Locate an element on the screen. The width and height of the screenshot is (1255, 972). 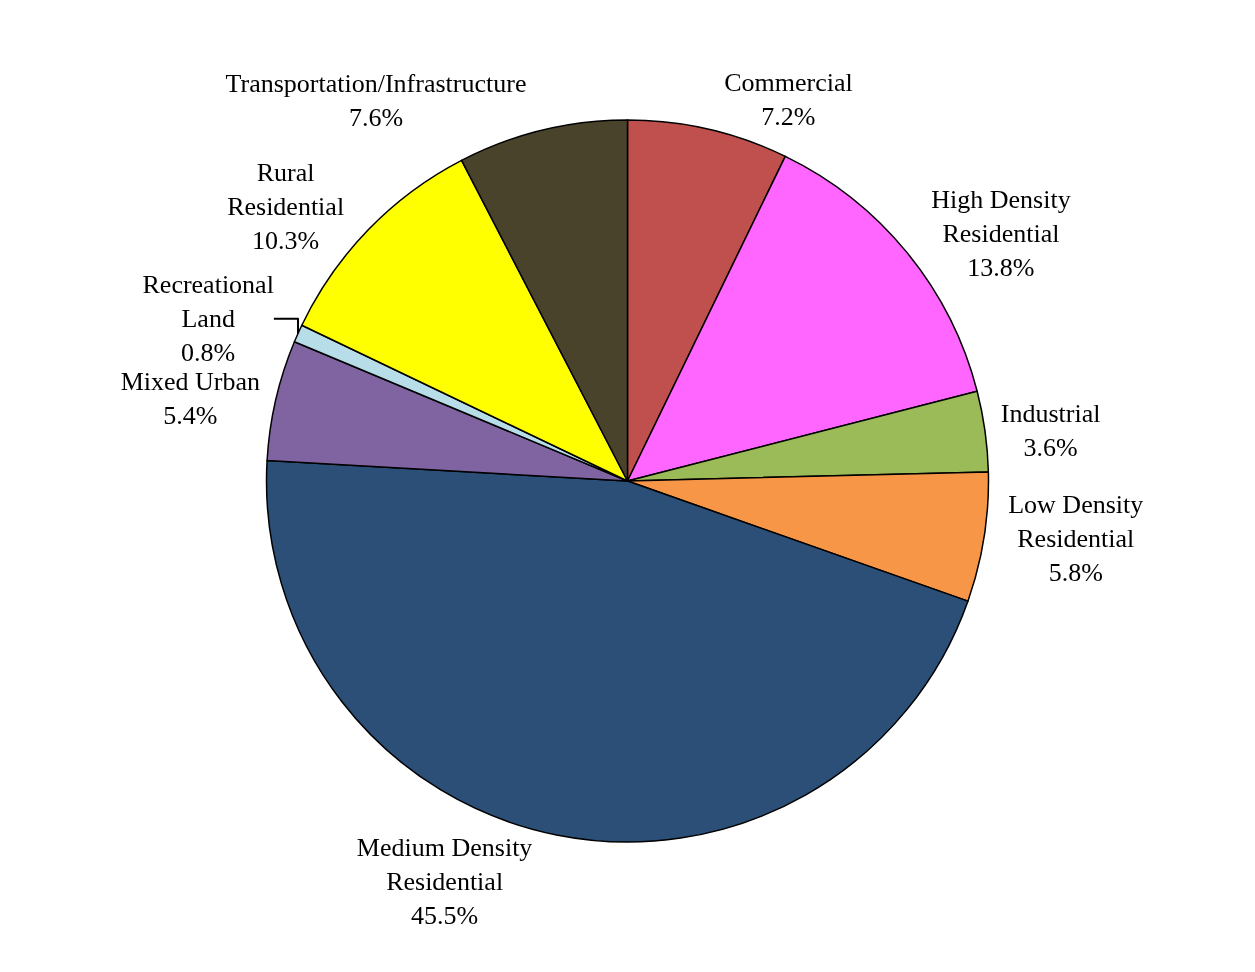
slice-label: Commercial is located at coordinates (788, 82).